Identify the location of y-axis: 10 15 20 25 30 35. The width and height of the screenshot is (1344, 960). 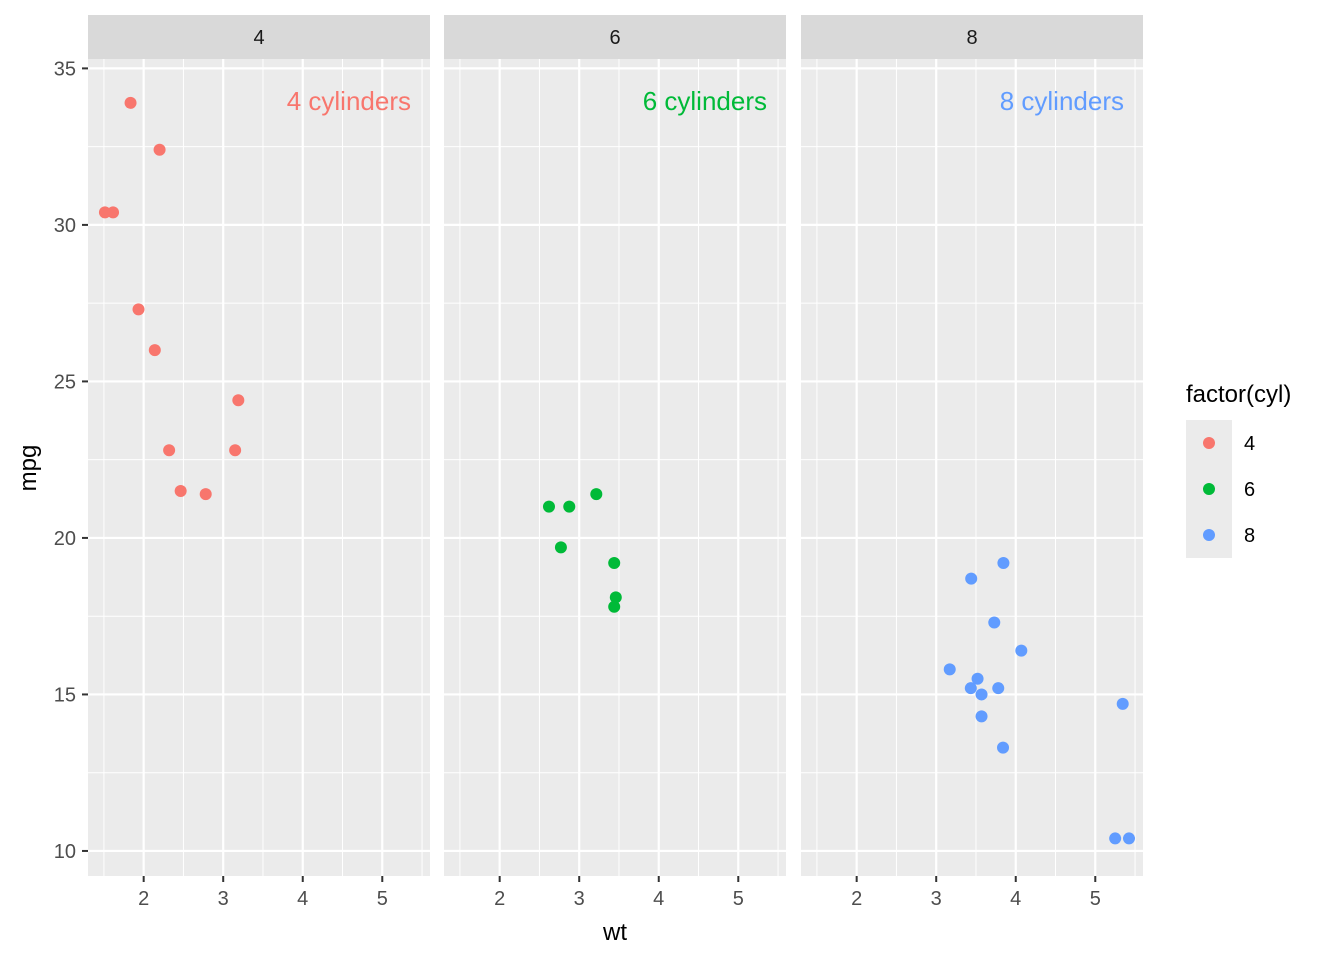
(71, 460).